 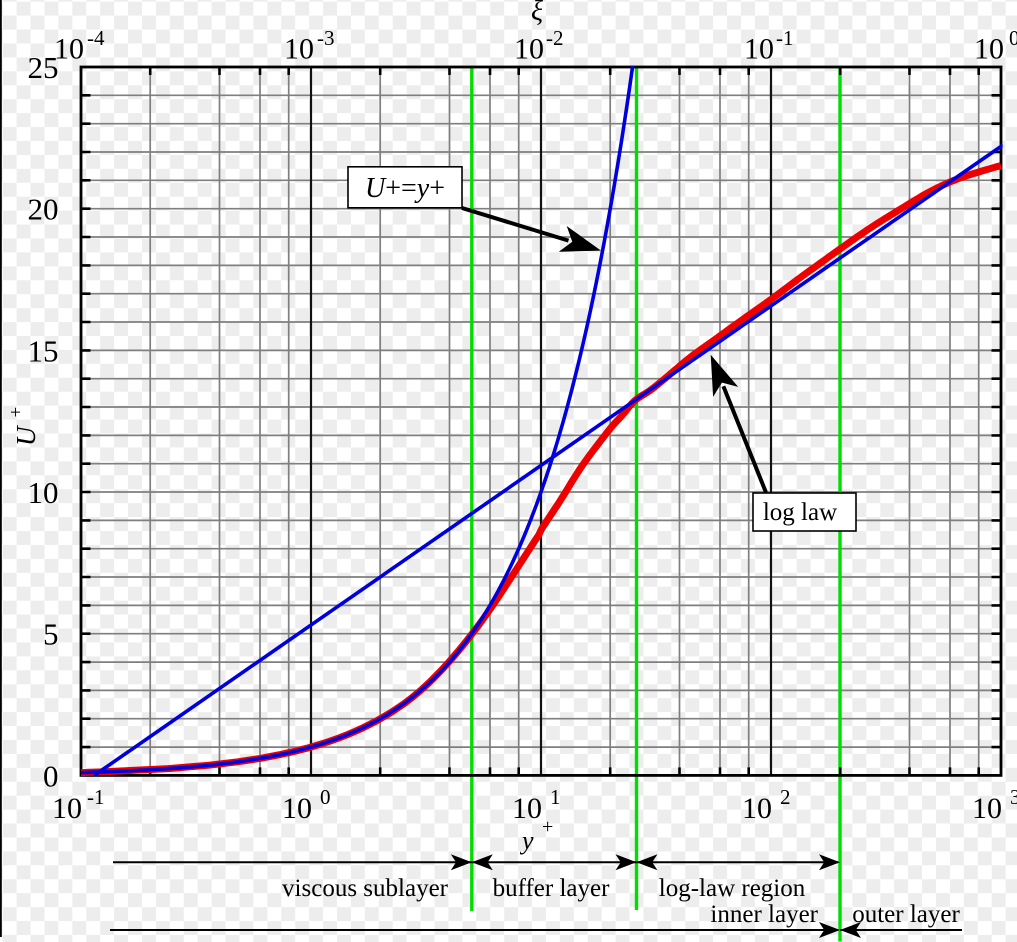 I want to click on svg-text: 25, so click(x=43, y=67).